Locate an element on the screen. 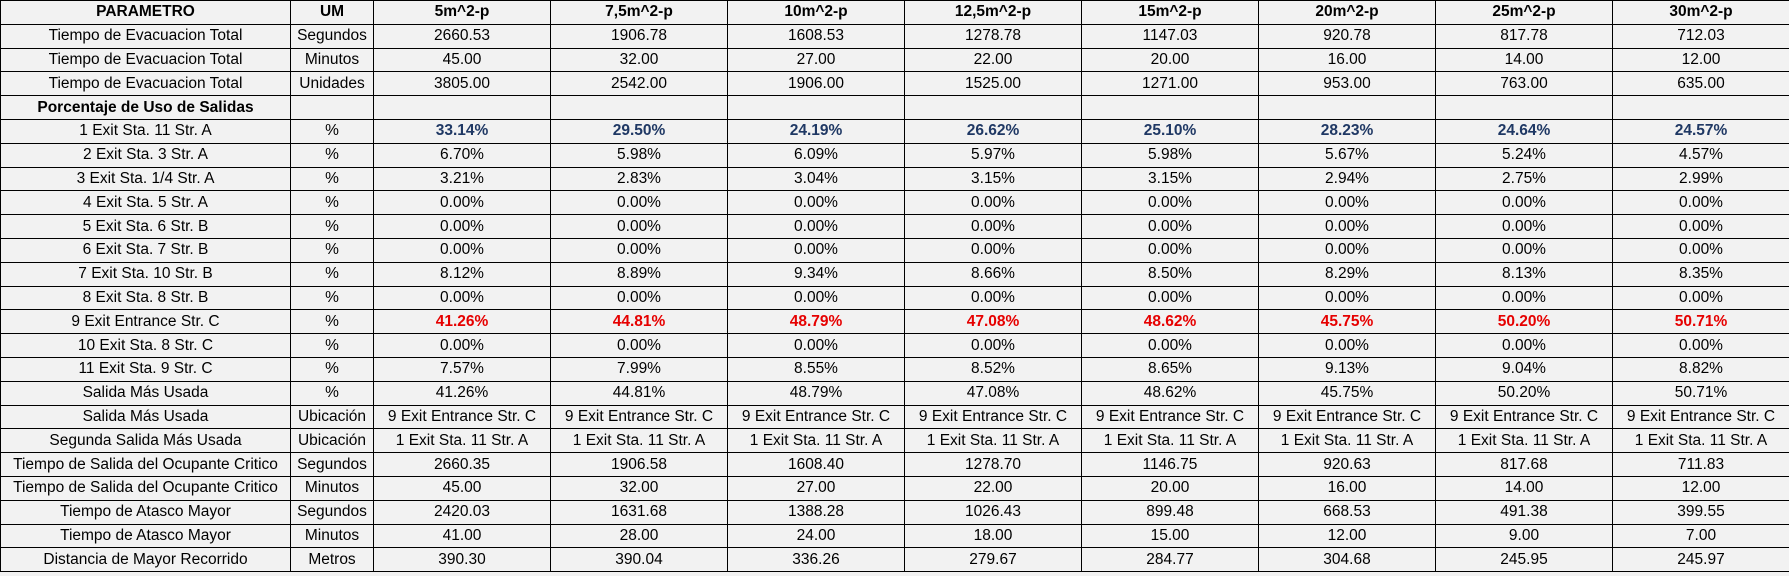 This screenshot has height=576, width=1789. header-scenario-cell: 10m^2-p is located at coordinates (816, 12).